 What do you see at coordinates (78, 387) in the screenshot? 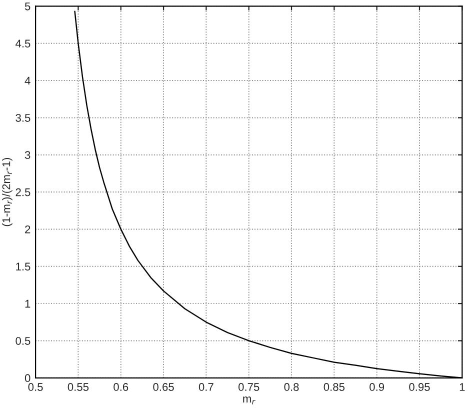
I see `x-tick-label: 0.55` at bounding box center [78, 387].